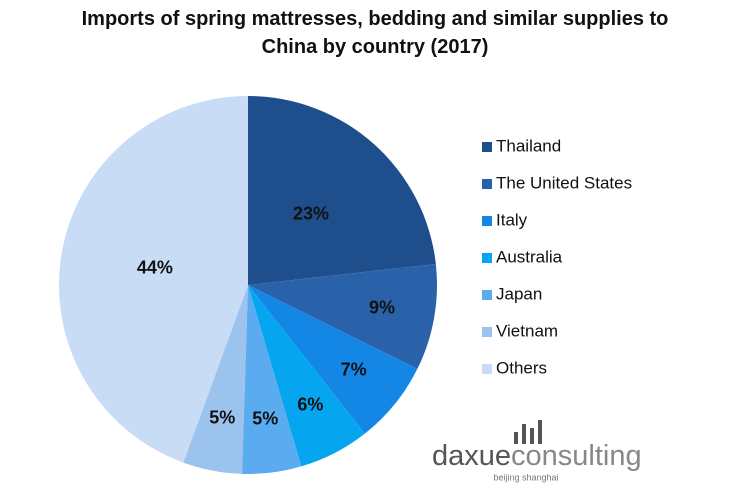 This screenshot has width=749, height=487. What do you see at coordinates (311, 213) in the screenshot?
I see `slice-label: 23%` at bounding box center [311, 213].